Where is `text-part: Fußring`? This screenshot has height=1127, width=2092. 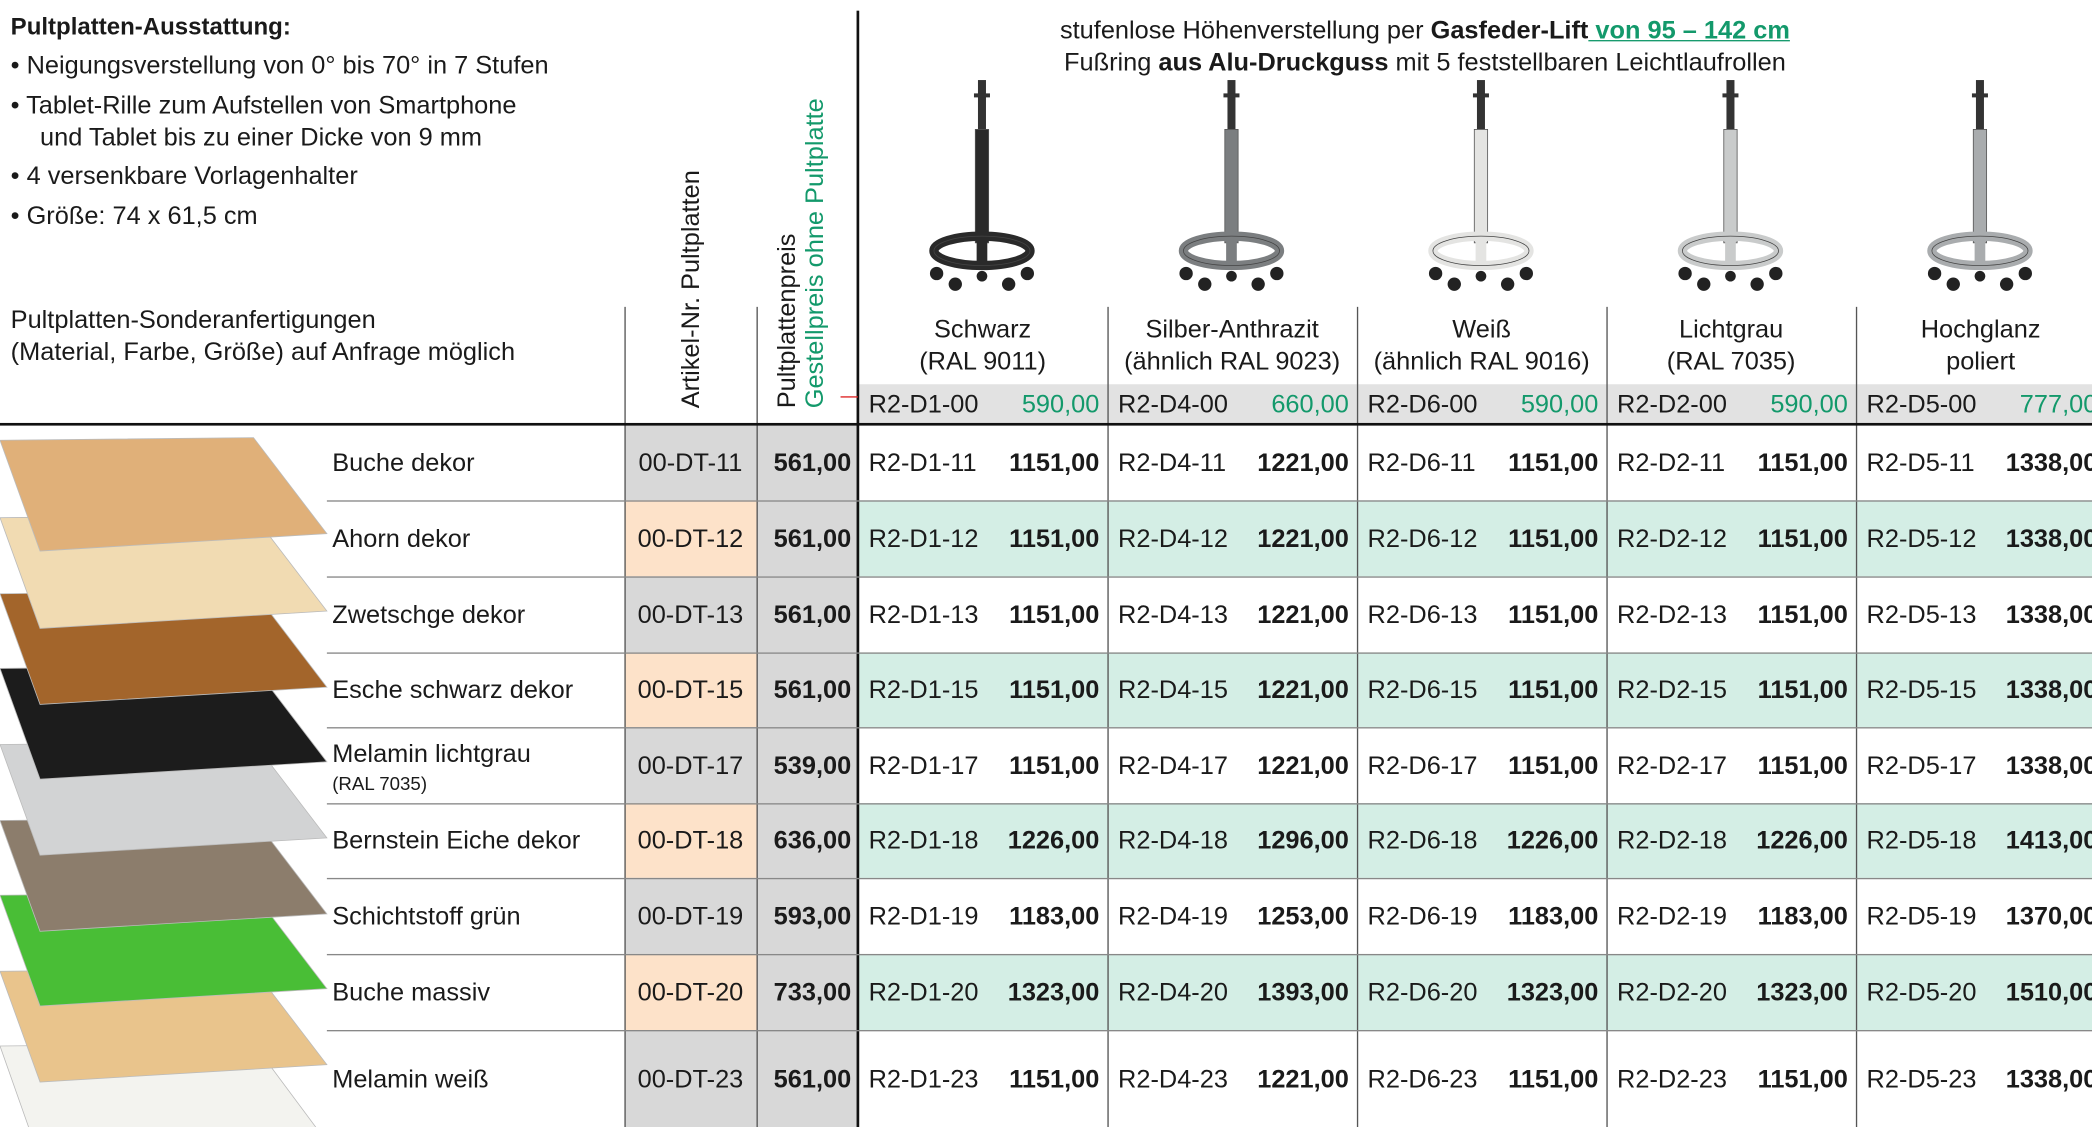 text-part: Fußring is located at coordinates (1111, 63).